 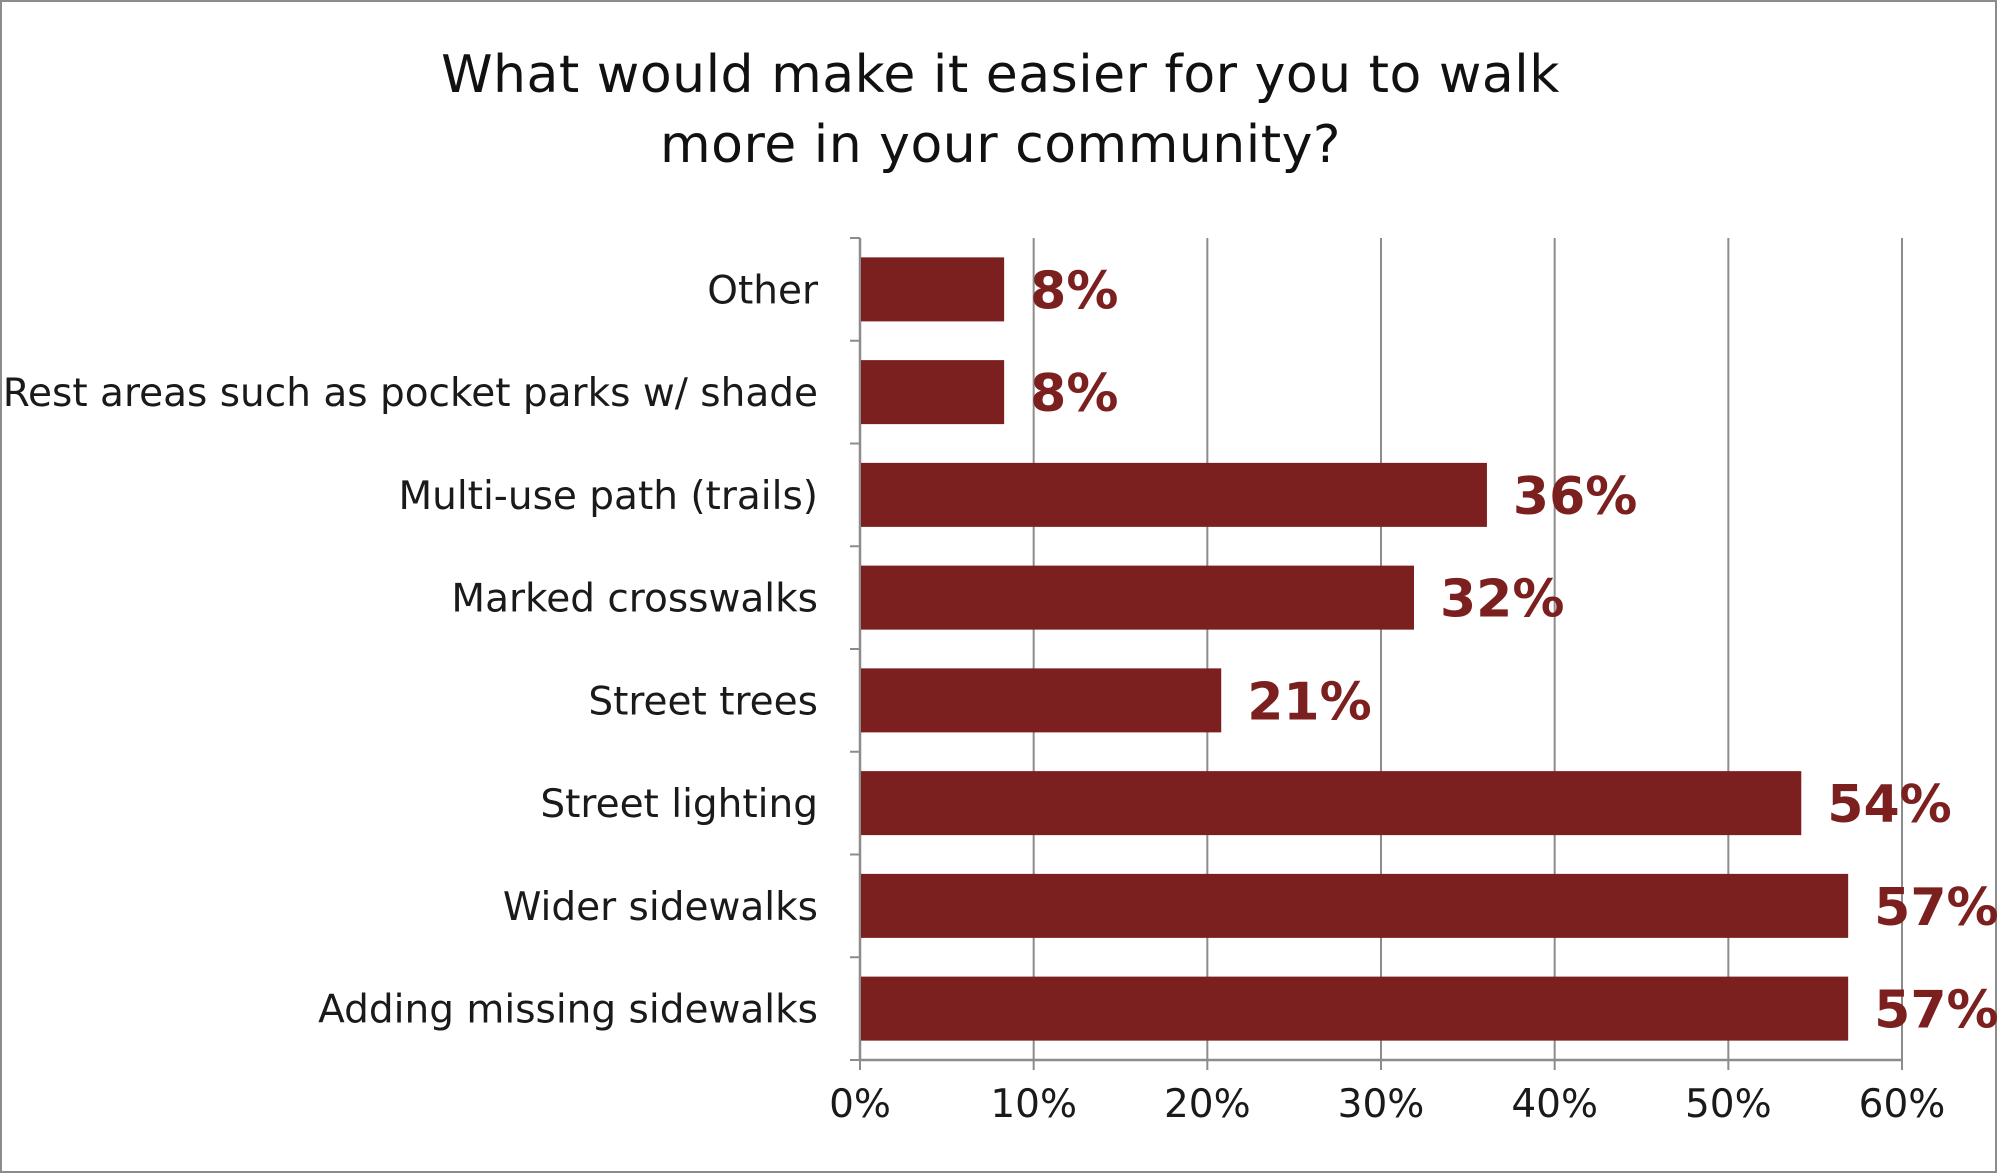 What do you see at coordinates (860, 1104) in the screenshot?
I see `x-tick-label: 0%` at bounding box center [860, 1104].